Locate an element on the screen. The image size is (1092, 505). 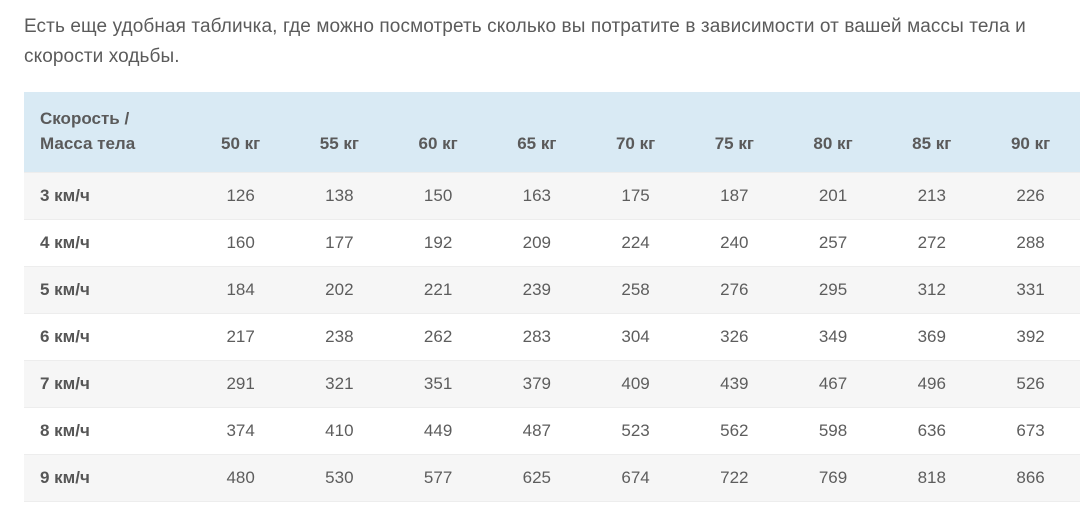
row-label: 8 км/ч is located at coordinates (108, 431).